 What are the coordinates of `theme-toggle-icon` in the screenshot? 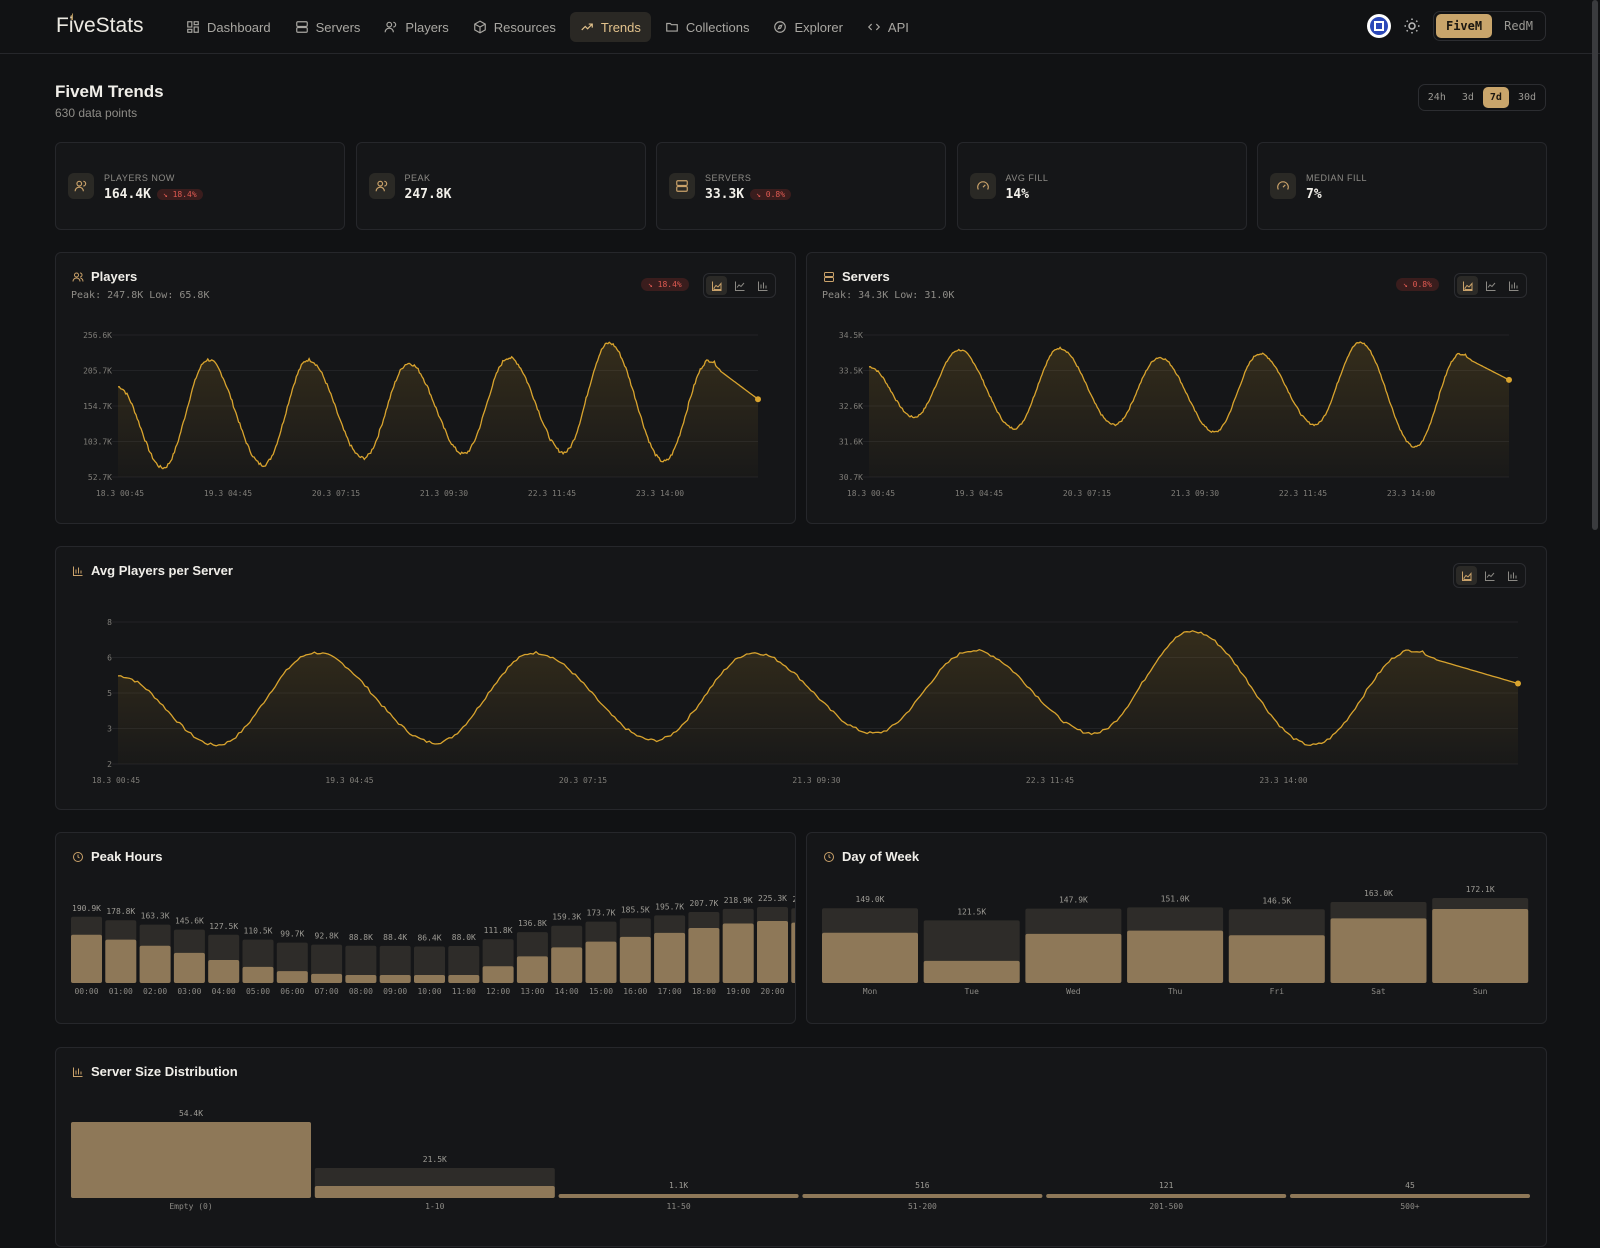 It's located at (1412, 26).